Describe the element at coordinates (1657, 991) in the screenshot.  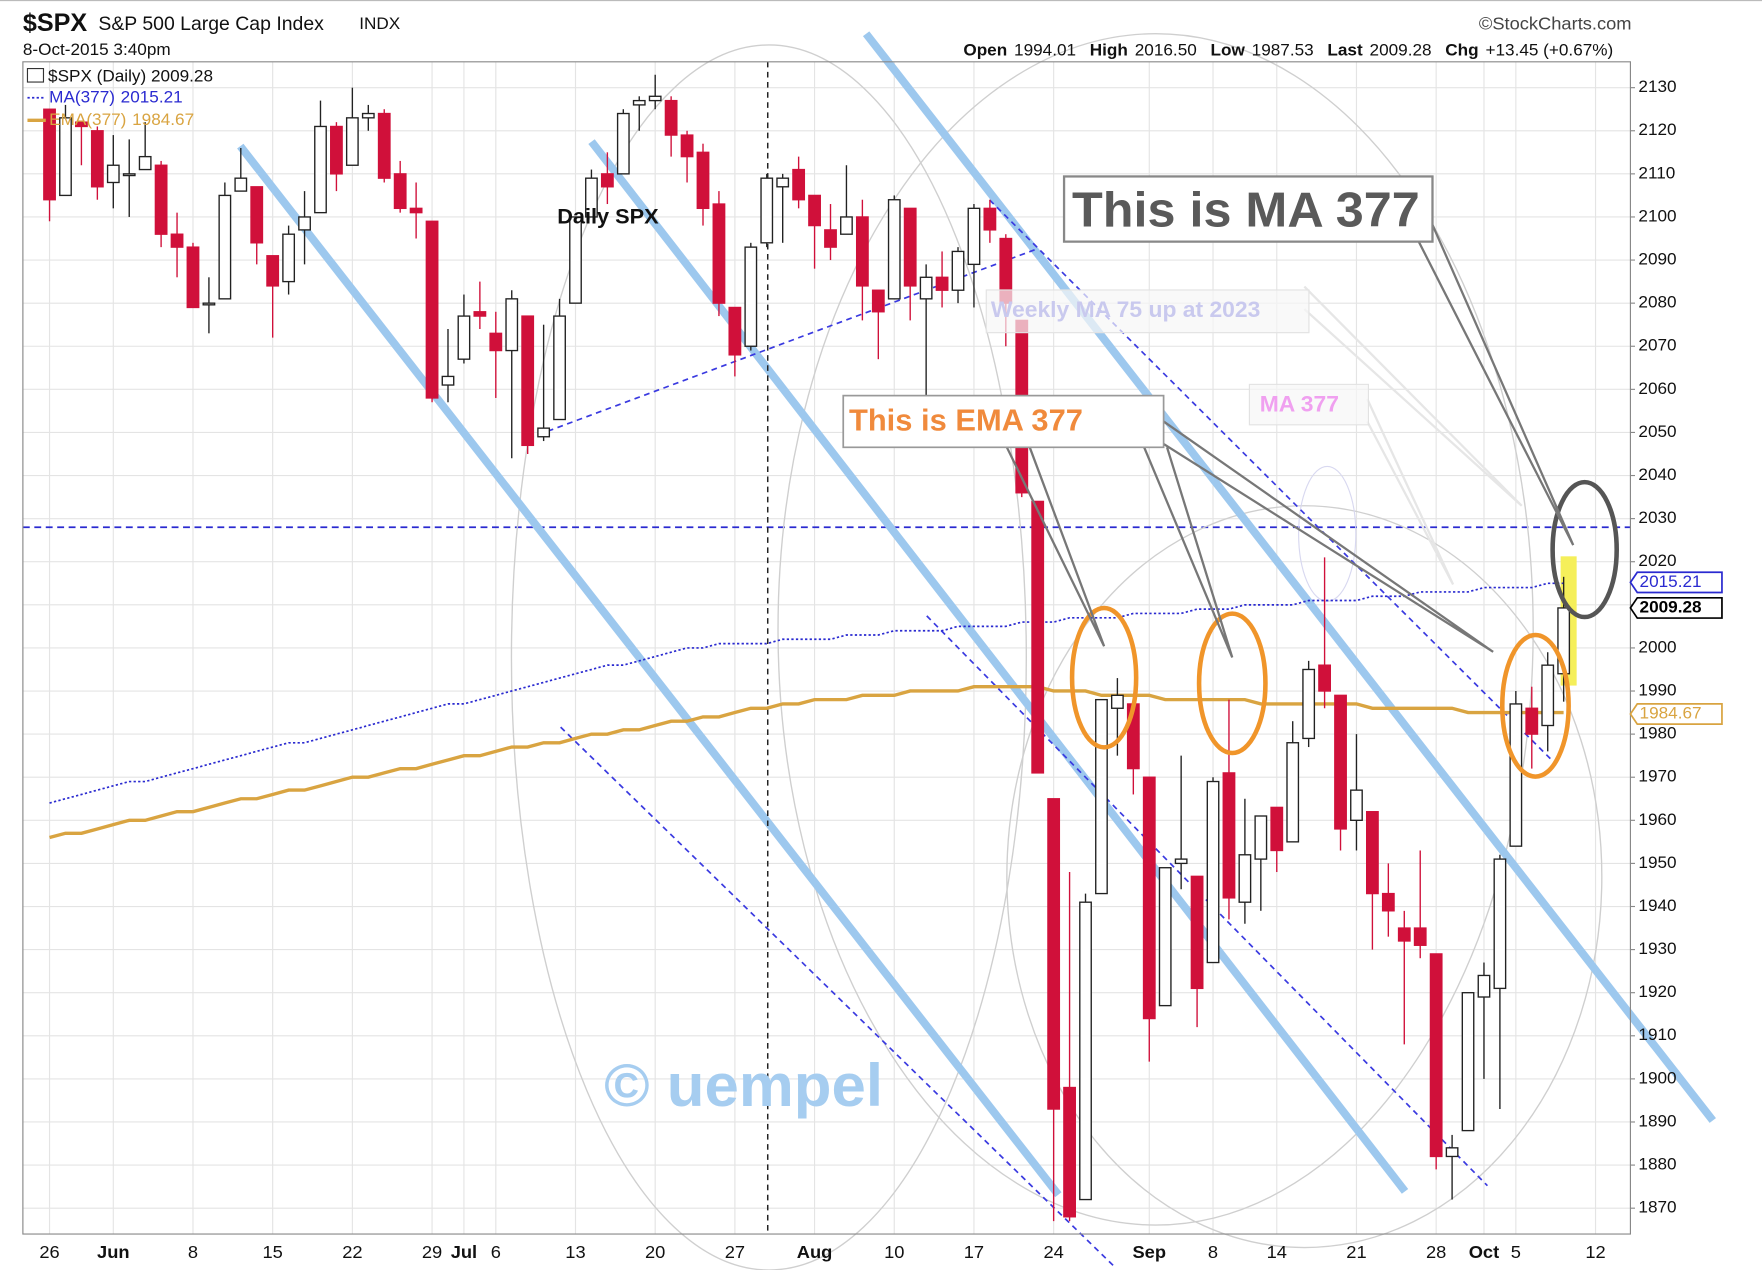
I see `y-tick-label: 1920` at that location.